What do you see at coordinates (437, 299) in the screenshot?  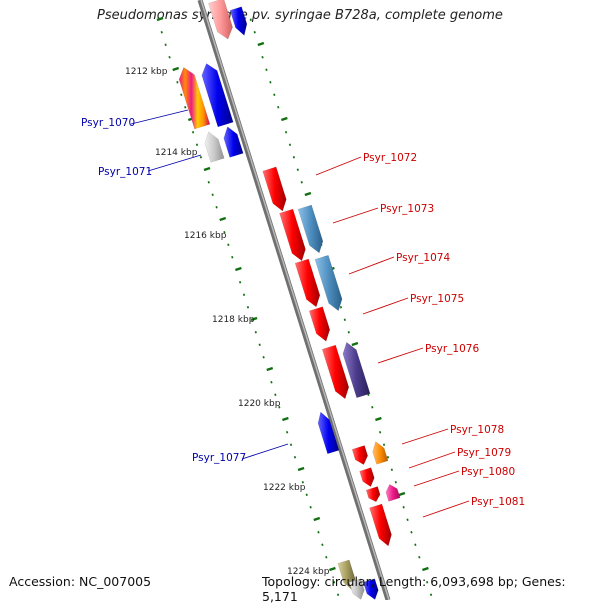 I see `gene-label: Psyr_1075` at bounding box center [437, 299].